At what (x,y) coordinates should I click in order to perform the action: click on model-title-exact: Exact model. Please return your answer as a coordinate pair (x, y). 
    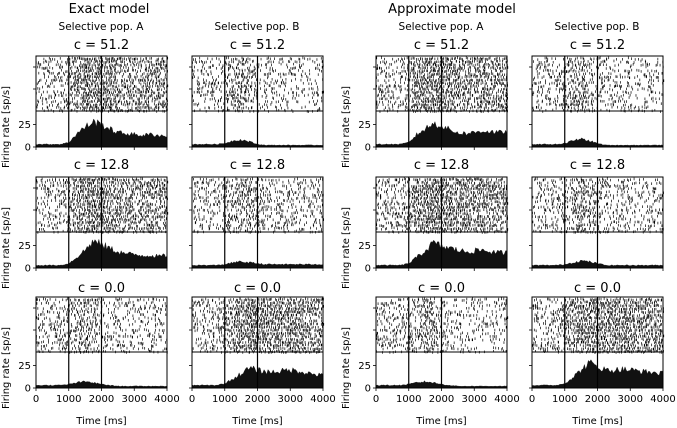
    Looking at the image, I should click on (109, 9).